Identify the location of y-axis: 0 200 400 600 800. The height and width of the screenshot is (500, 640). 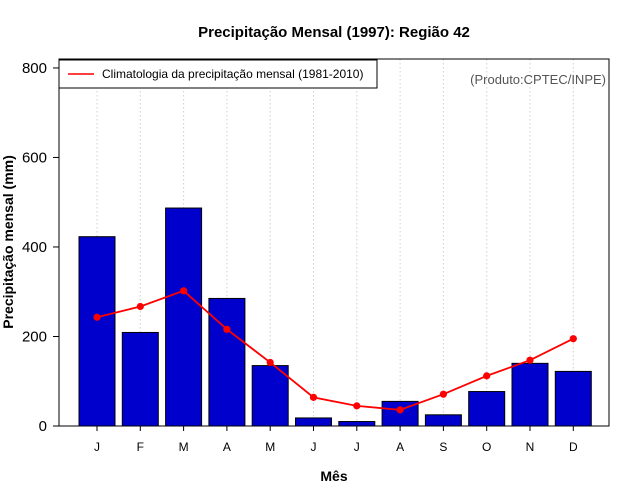
(40, 247).